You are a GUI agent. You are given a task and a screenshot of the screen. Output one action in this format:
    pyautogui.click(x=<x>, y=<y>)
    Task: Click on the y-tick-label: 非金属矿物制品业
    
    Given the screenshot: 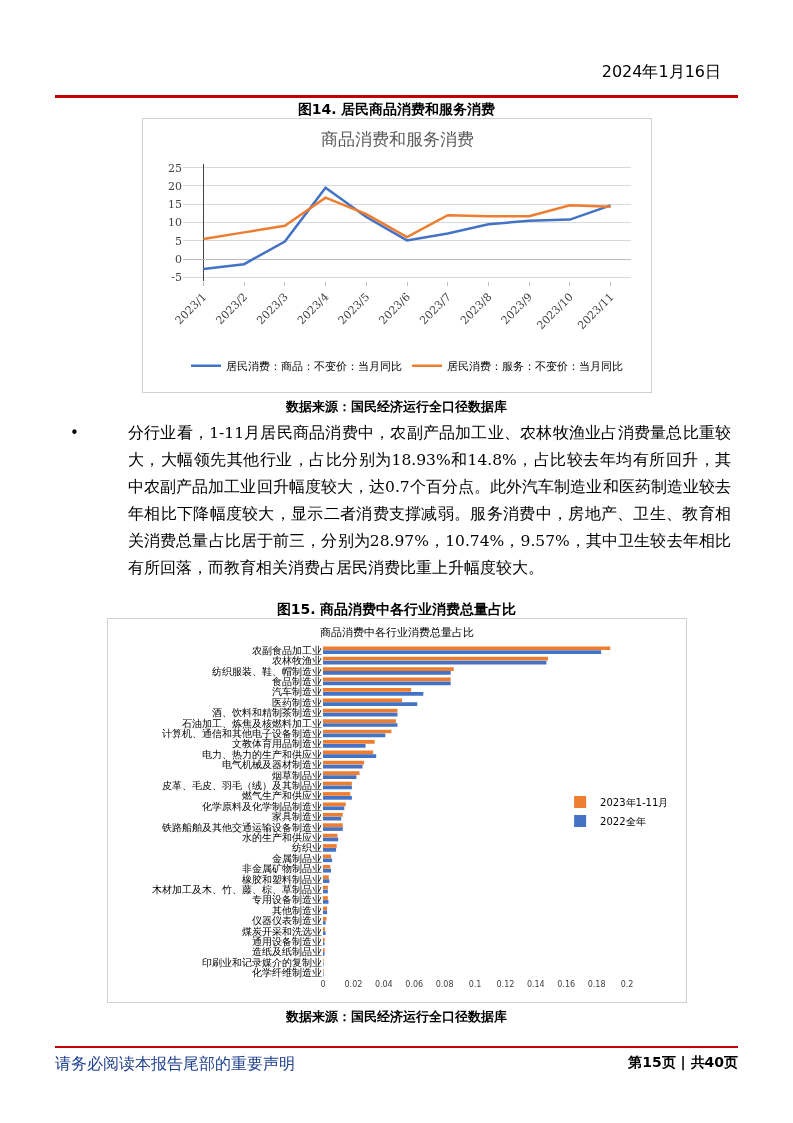 What is the action you would take?
    pyautogui.click(x=281, y=869)
    